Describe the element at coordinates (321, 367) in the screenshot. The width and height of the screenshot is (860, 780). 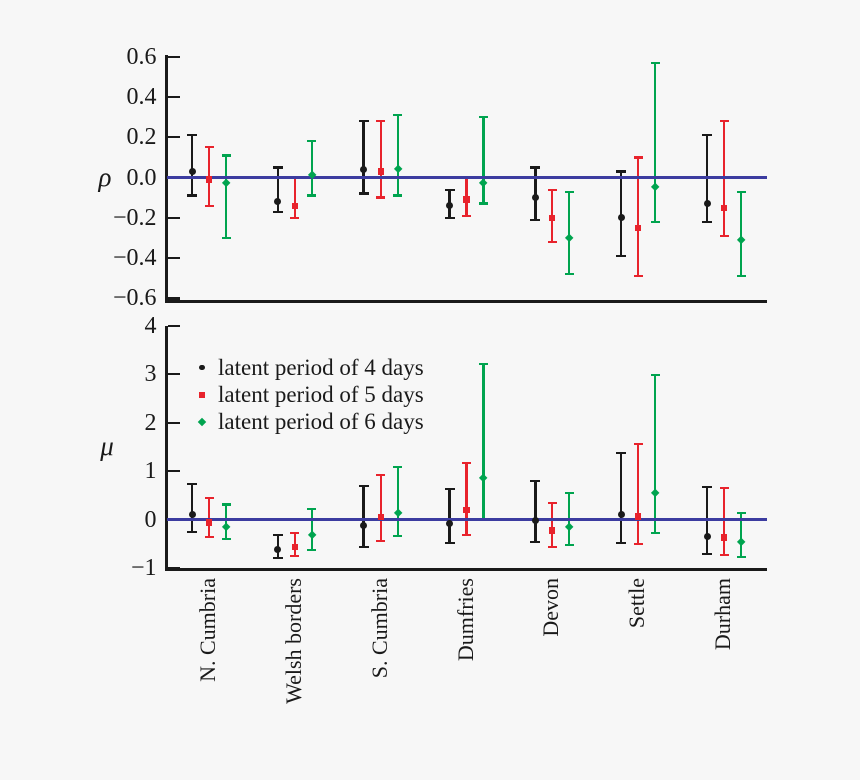
I see `legend-label: latent period of 4 days` at that location.